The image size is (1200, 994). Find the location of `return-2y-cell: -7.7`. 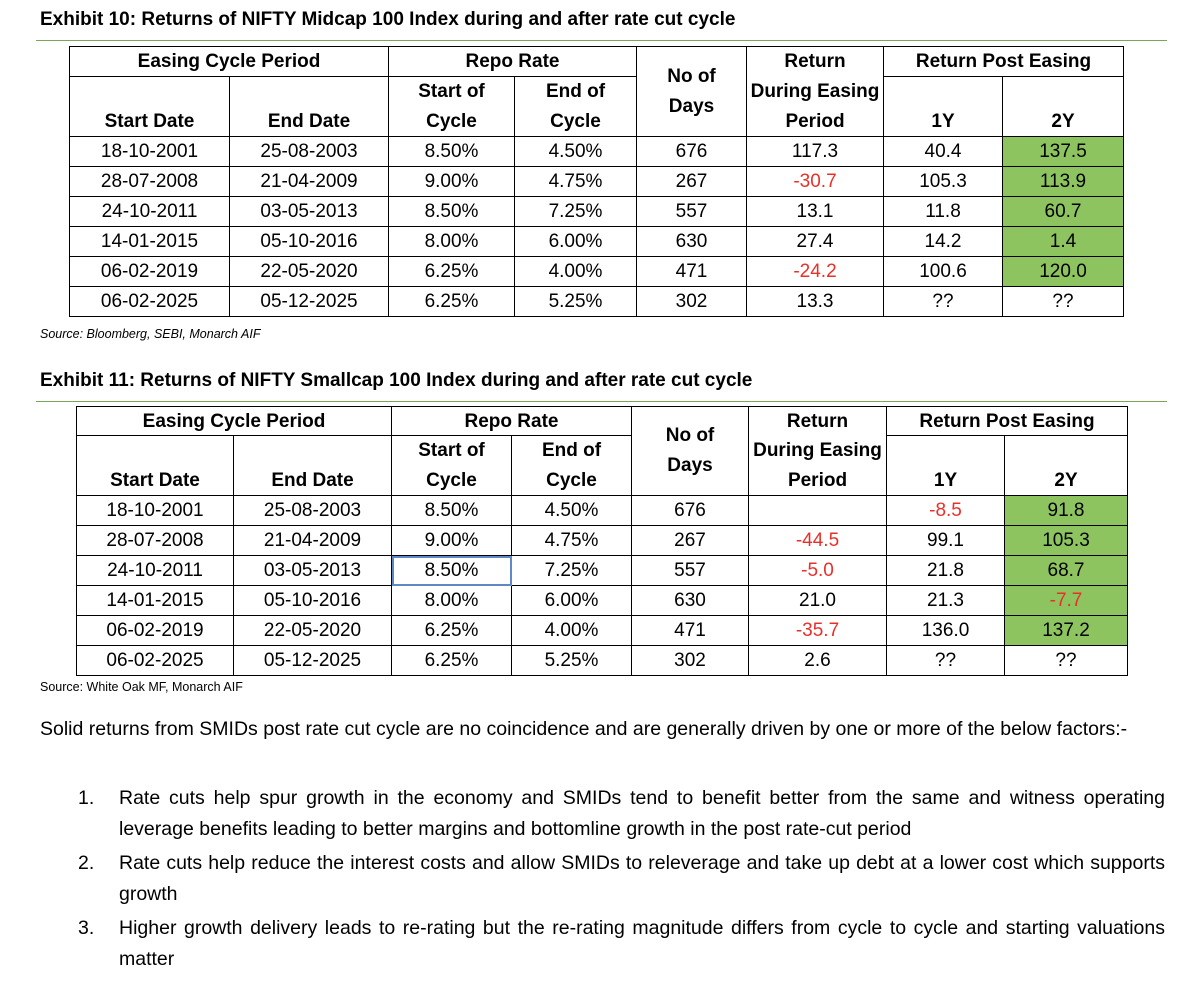

return-2y-cell: -7.7 is located at coordinates (1066, 600).